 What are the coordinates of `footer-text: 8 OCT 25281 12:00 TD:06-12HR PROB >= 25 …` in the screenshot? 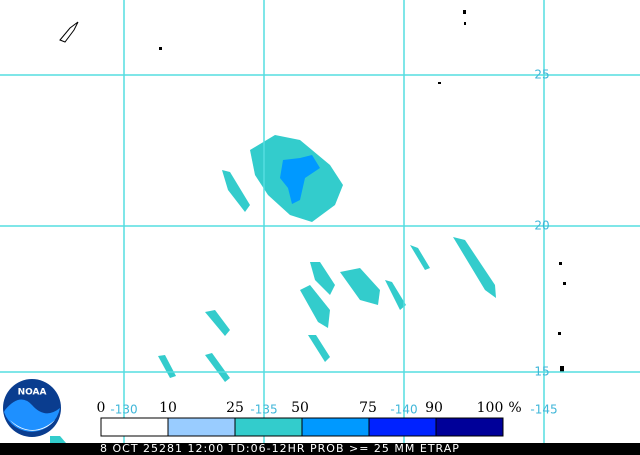 It's located at (280, 448).